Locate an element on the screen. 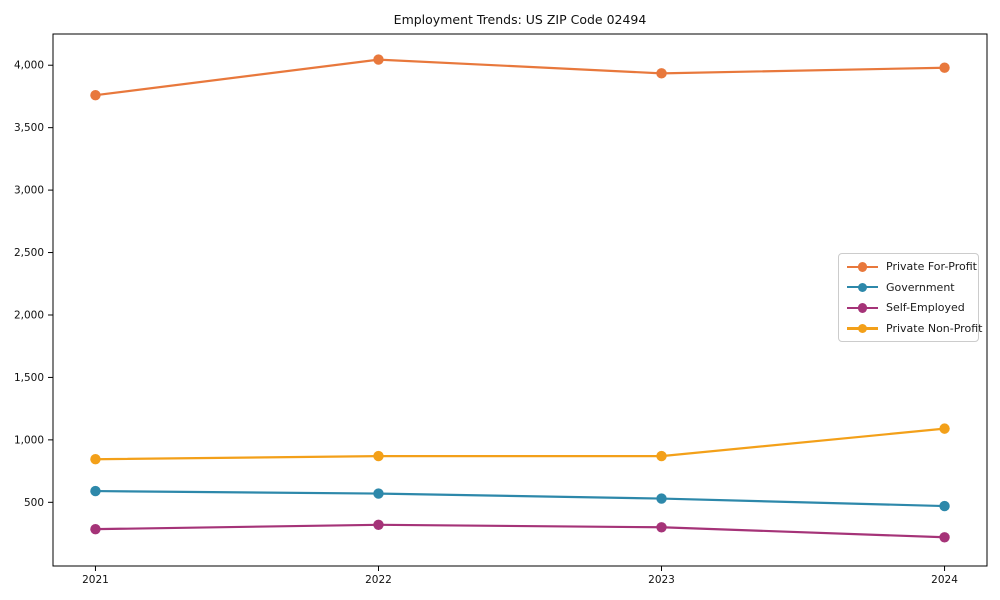  chart-title: Employment Trends: US ZIP Code 02494 is located at coordinates (520, 19).